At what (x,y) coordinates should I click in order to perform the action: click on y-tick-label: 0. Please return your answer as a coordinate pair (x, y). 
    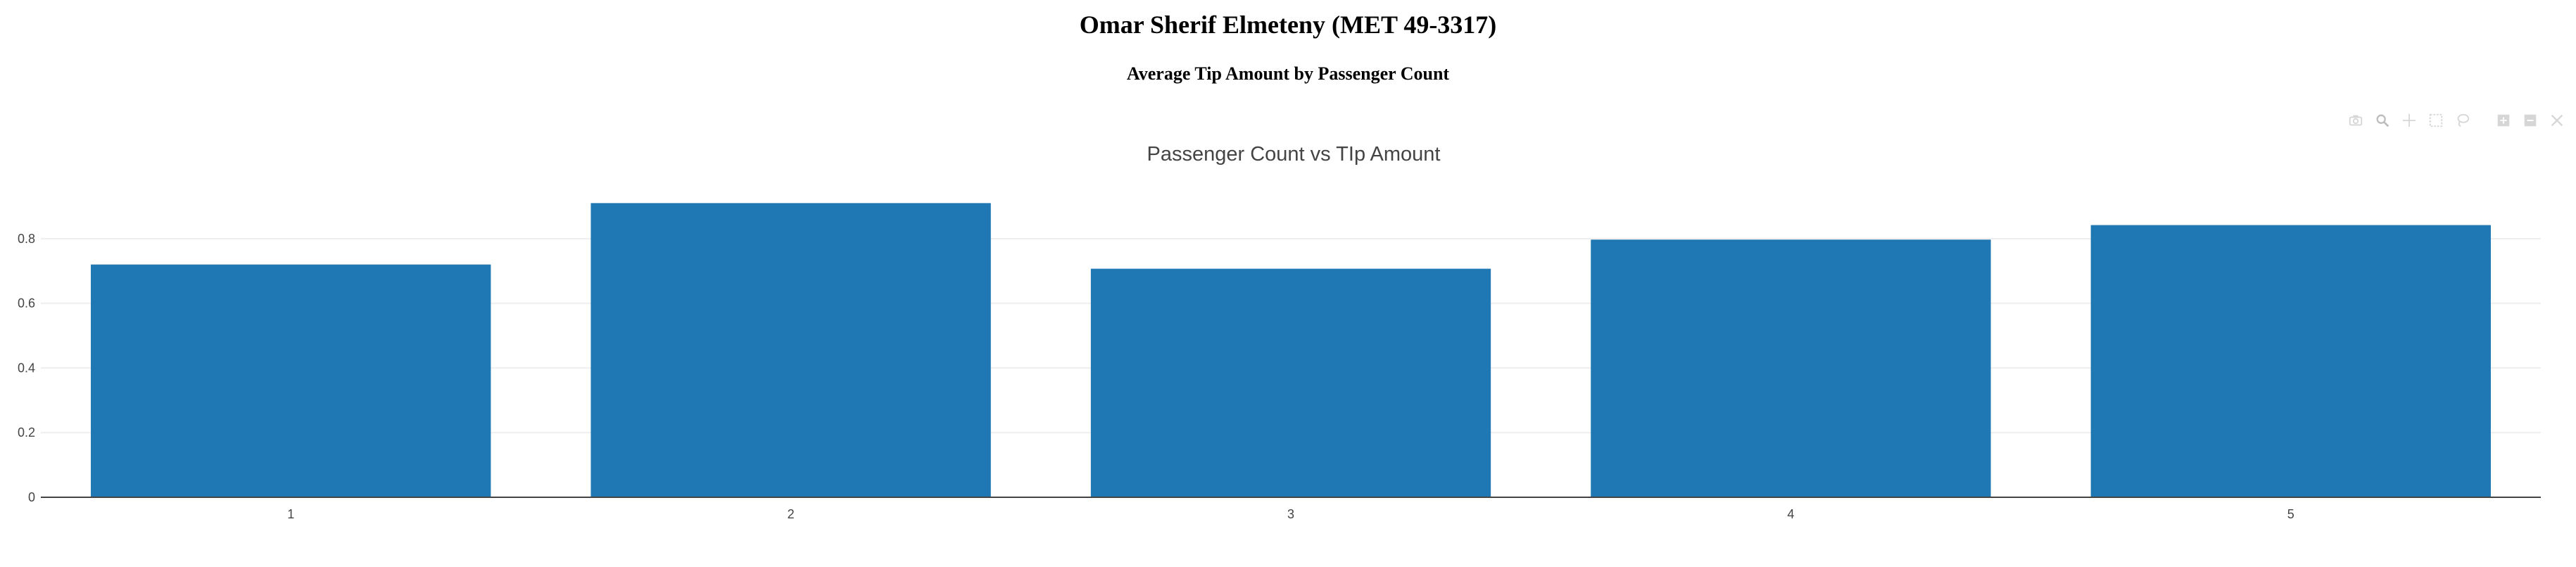
    Looking at the image, I should click on (31, 497).